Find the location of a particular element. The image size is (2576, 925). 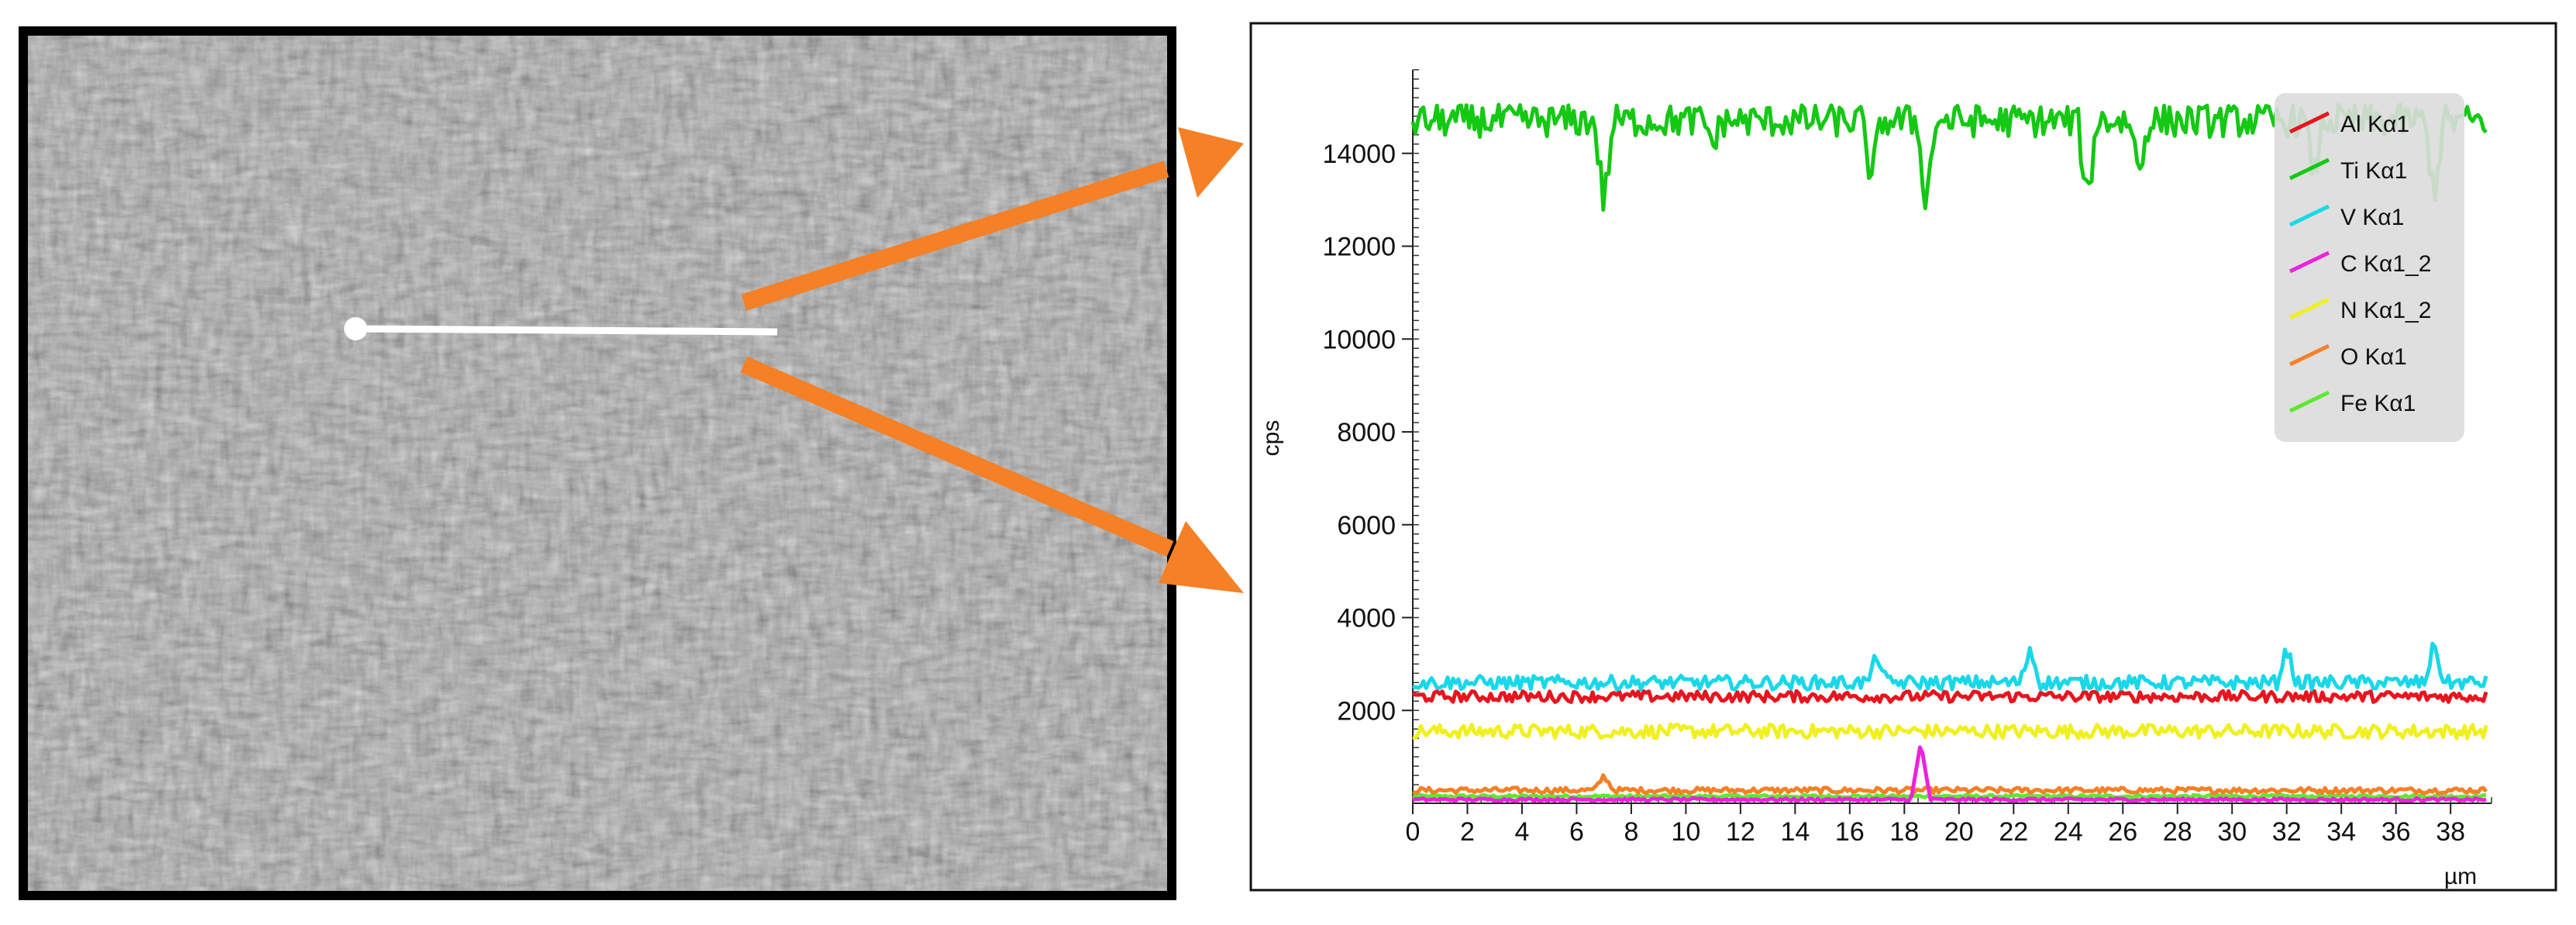

y-axis-label: cps is located at coordinates (1271, 438).